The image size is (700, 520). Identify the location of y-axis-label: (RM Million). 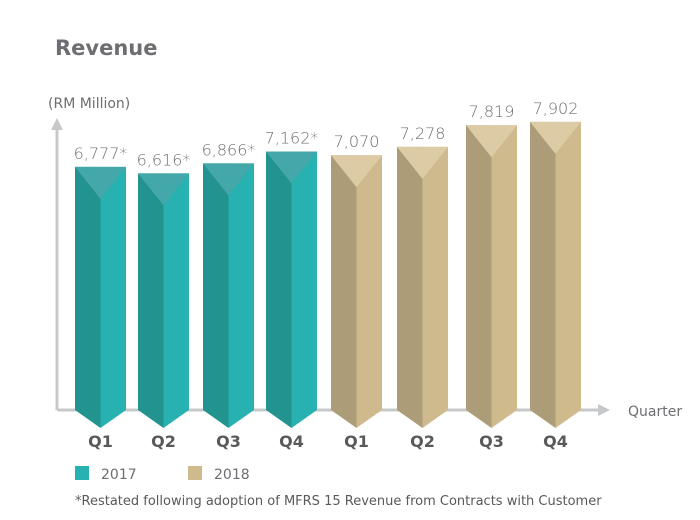
(89, 104).